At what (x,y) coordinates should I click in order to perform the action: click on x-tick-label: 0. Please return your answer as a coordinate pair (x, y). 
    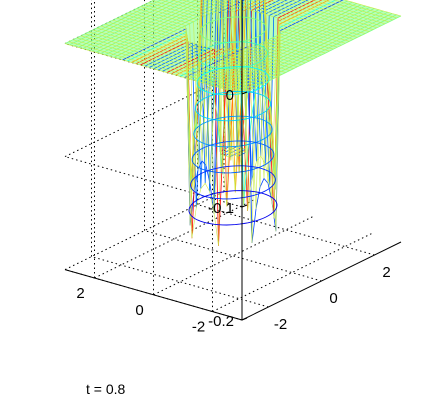
    Looking at the image, I should click on (333, 298).